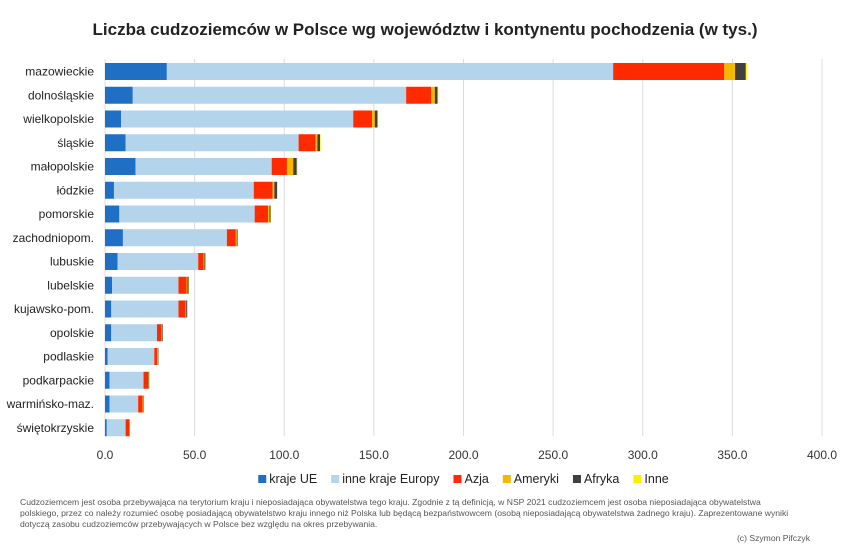  Describe the element at coordinates (391, 479) in the screenshot. I see `legend-label: inne kraje Europy` at that location.